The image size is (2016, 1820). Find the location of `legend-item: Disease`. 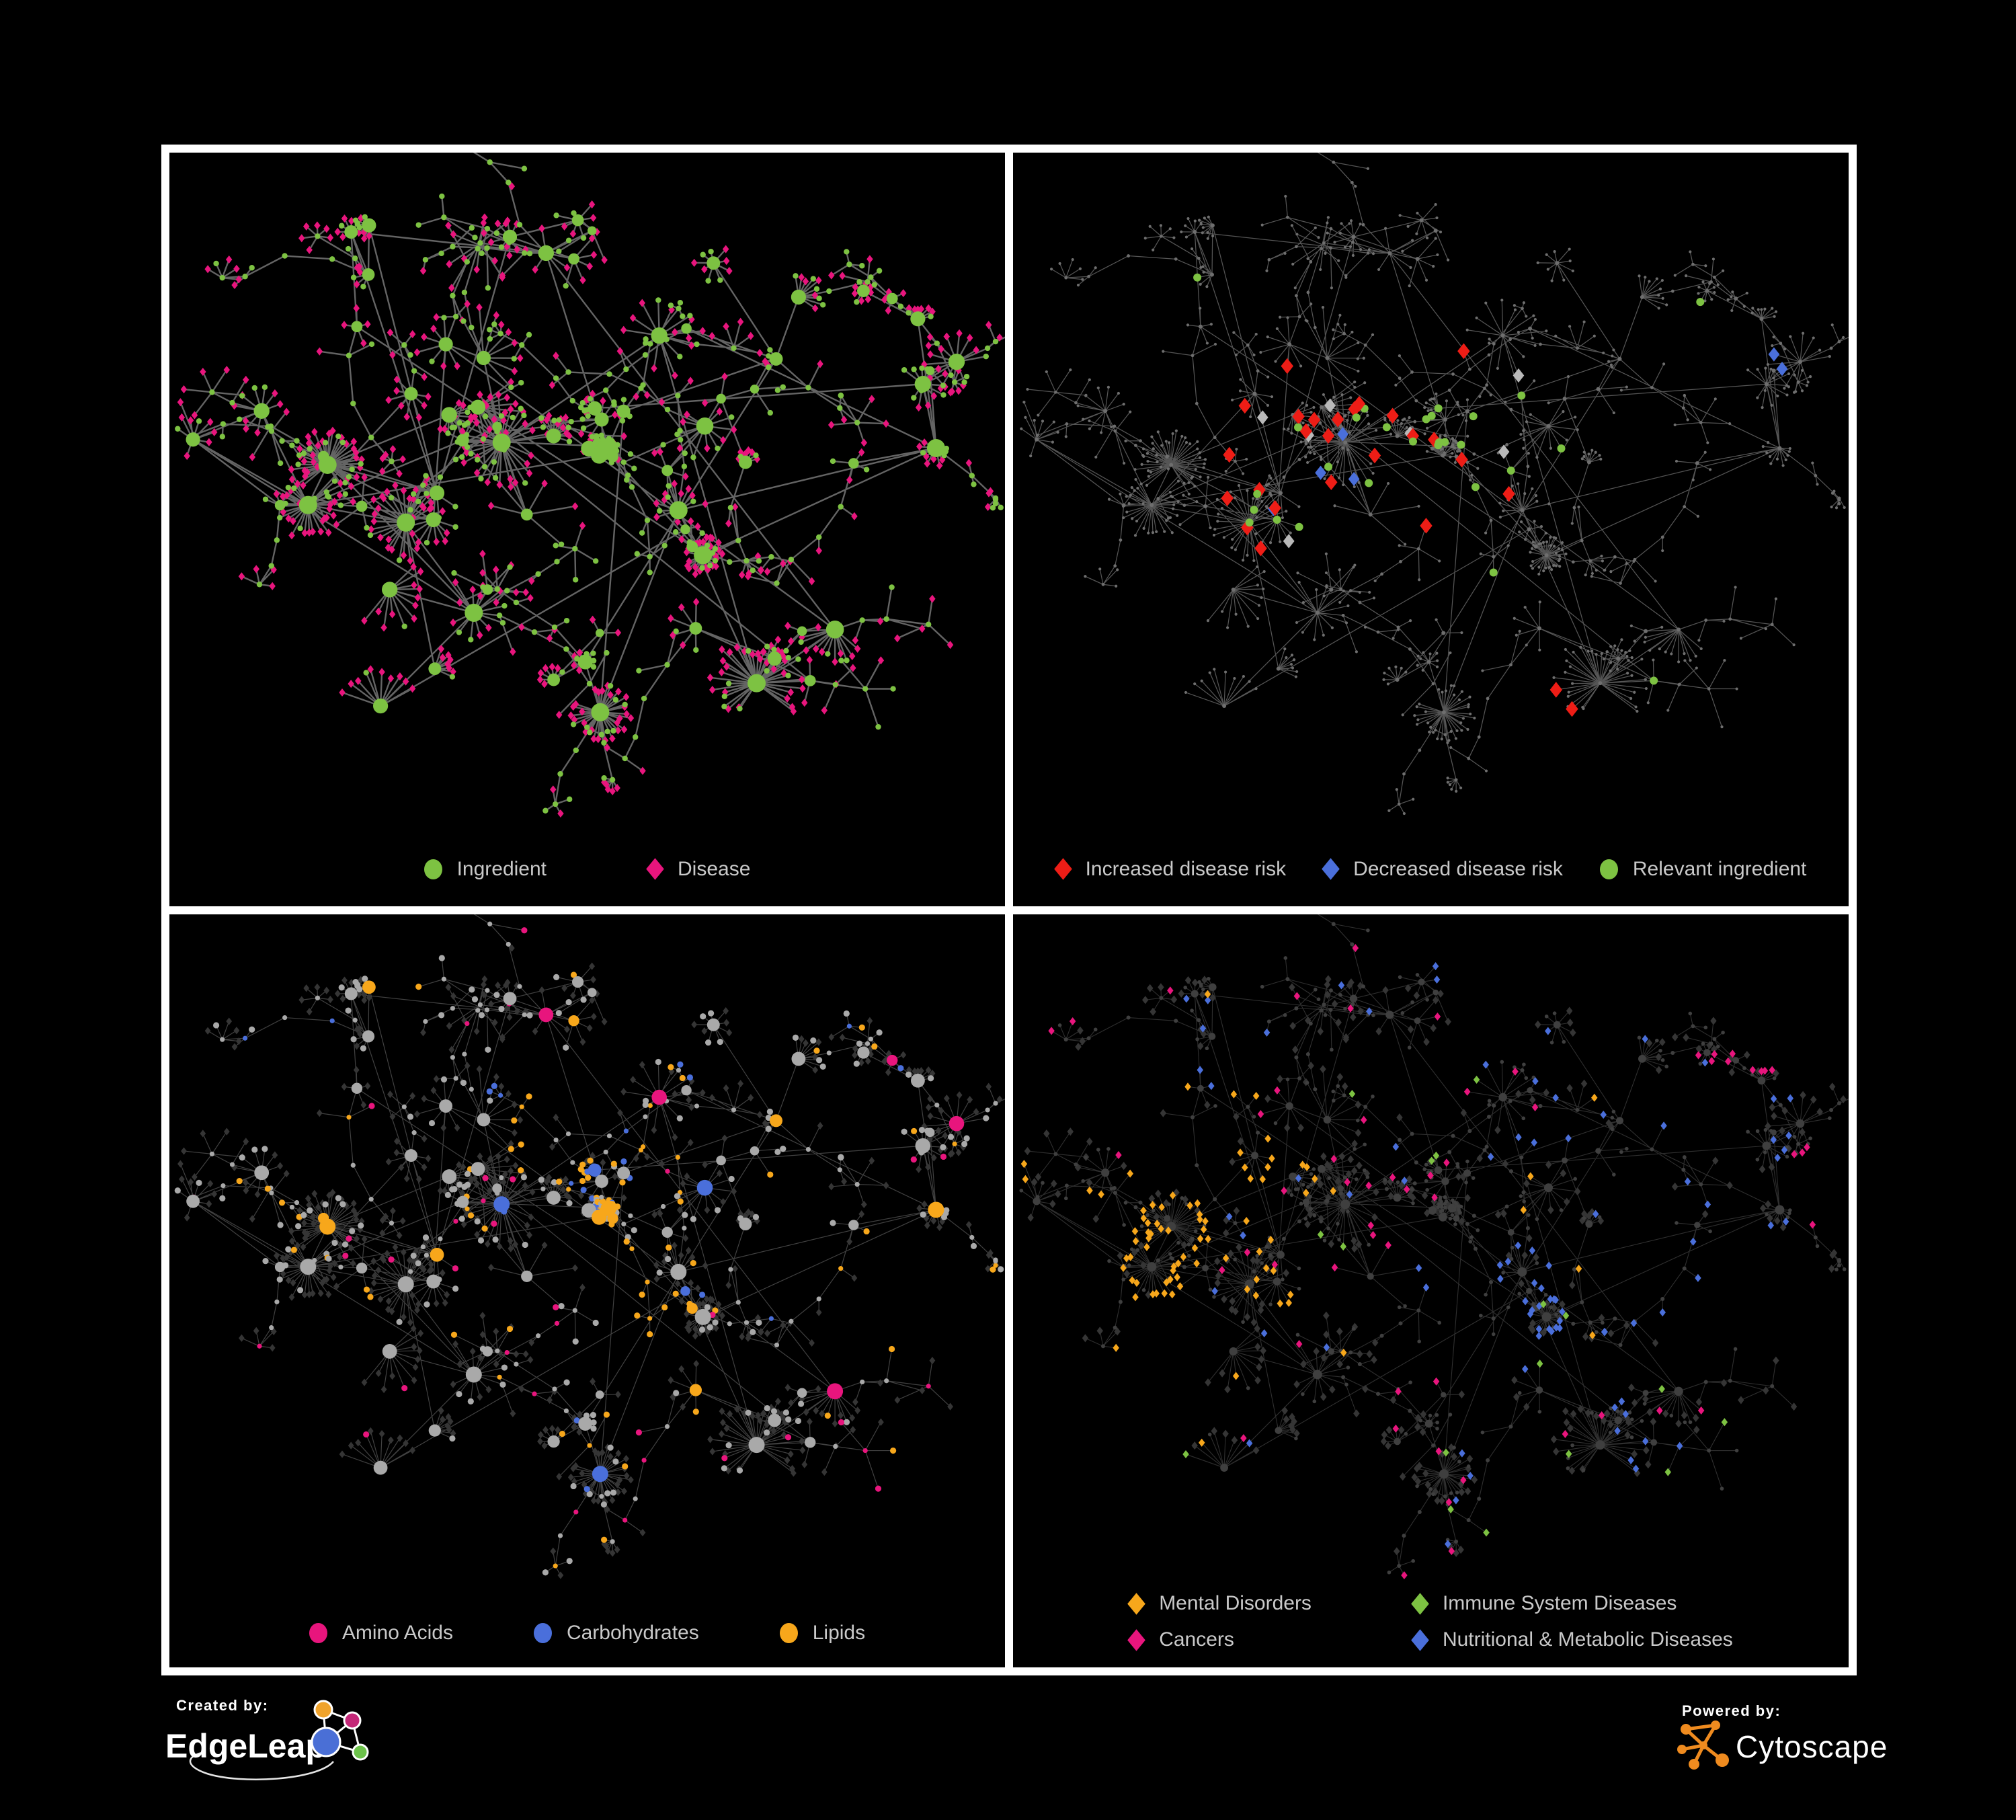

legend-item: Disease is located at coordinates (698, 869).